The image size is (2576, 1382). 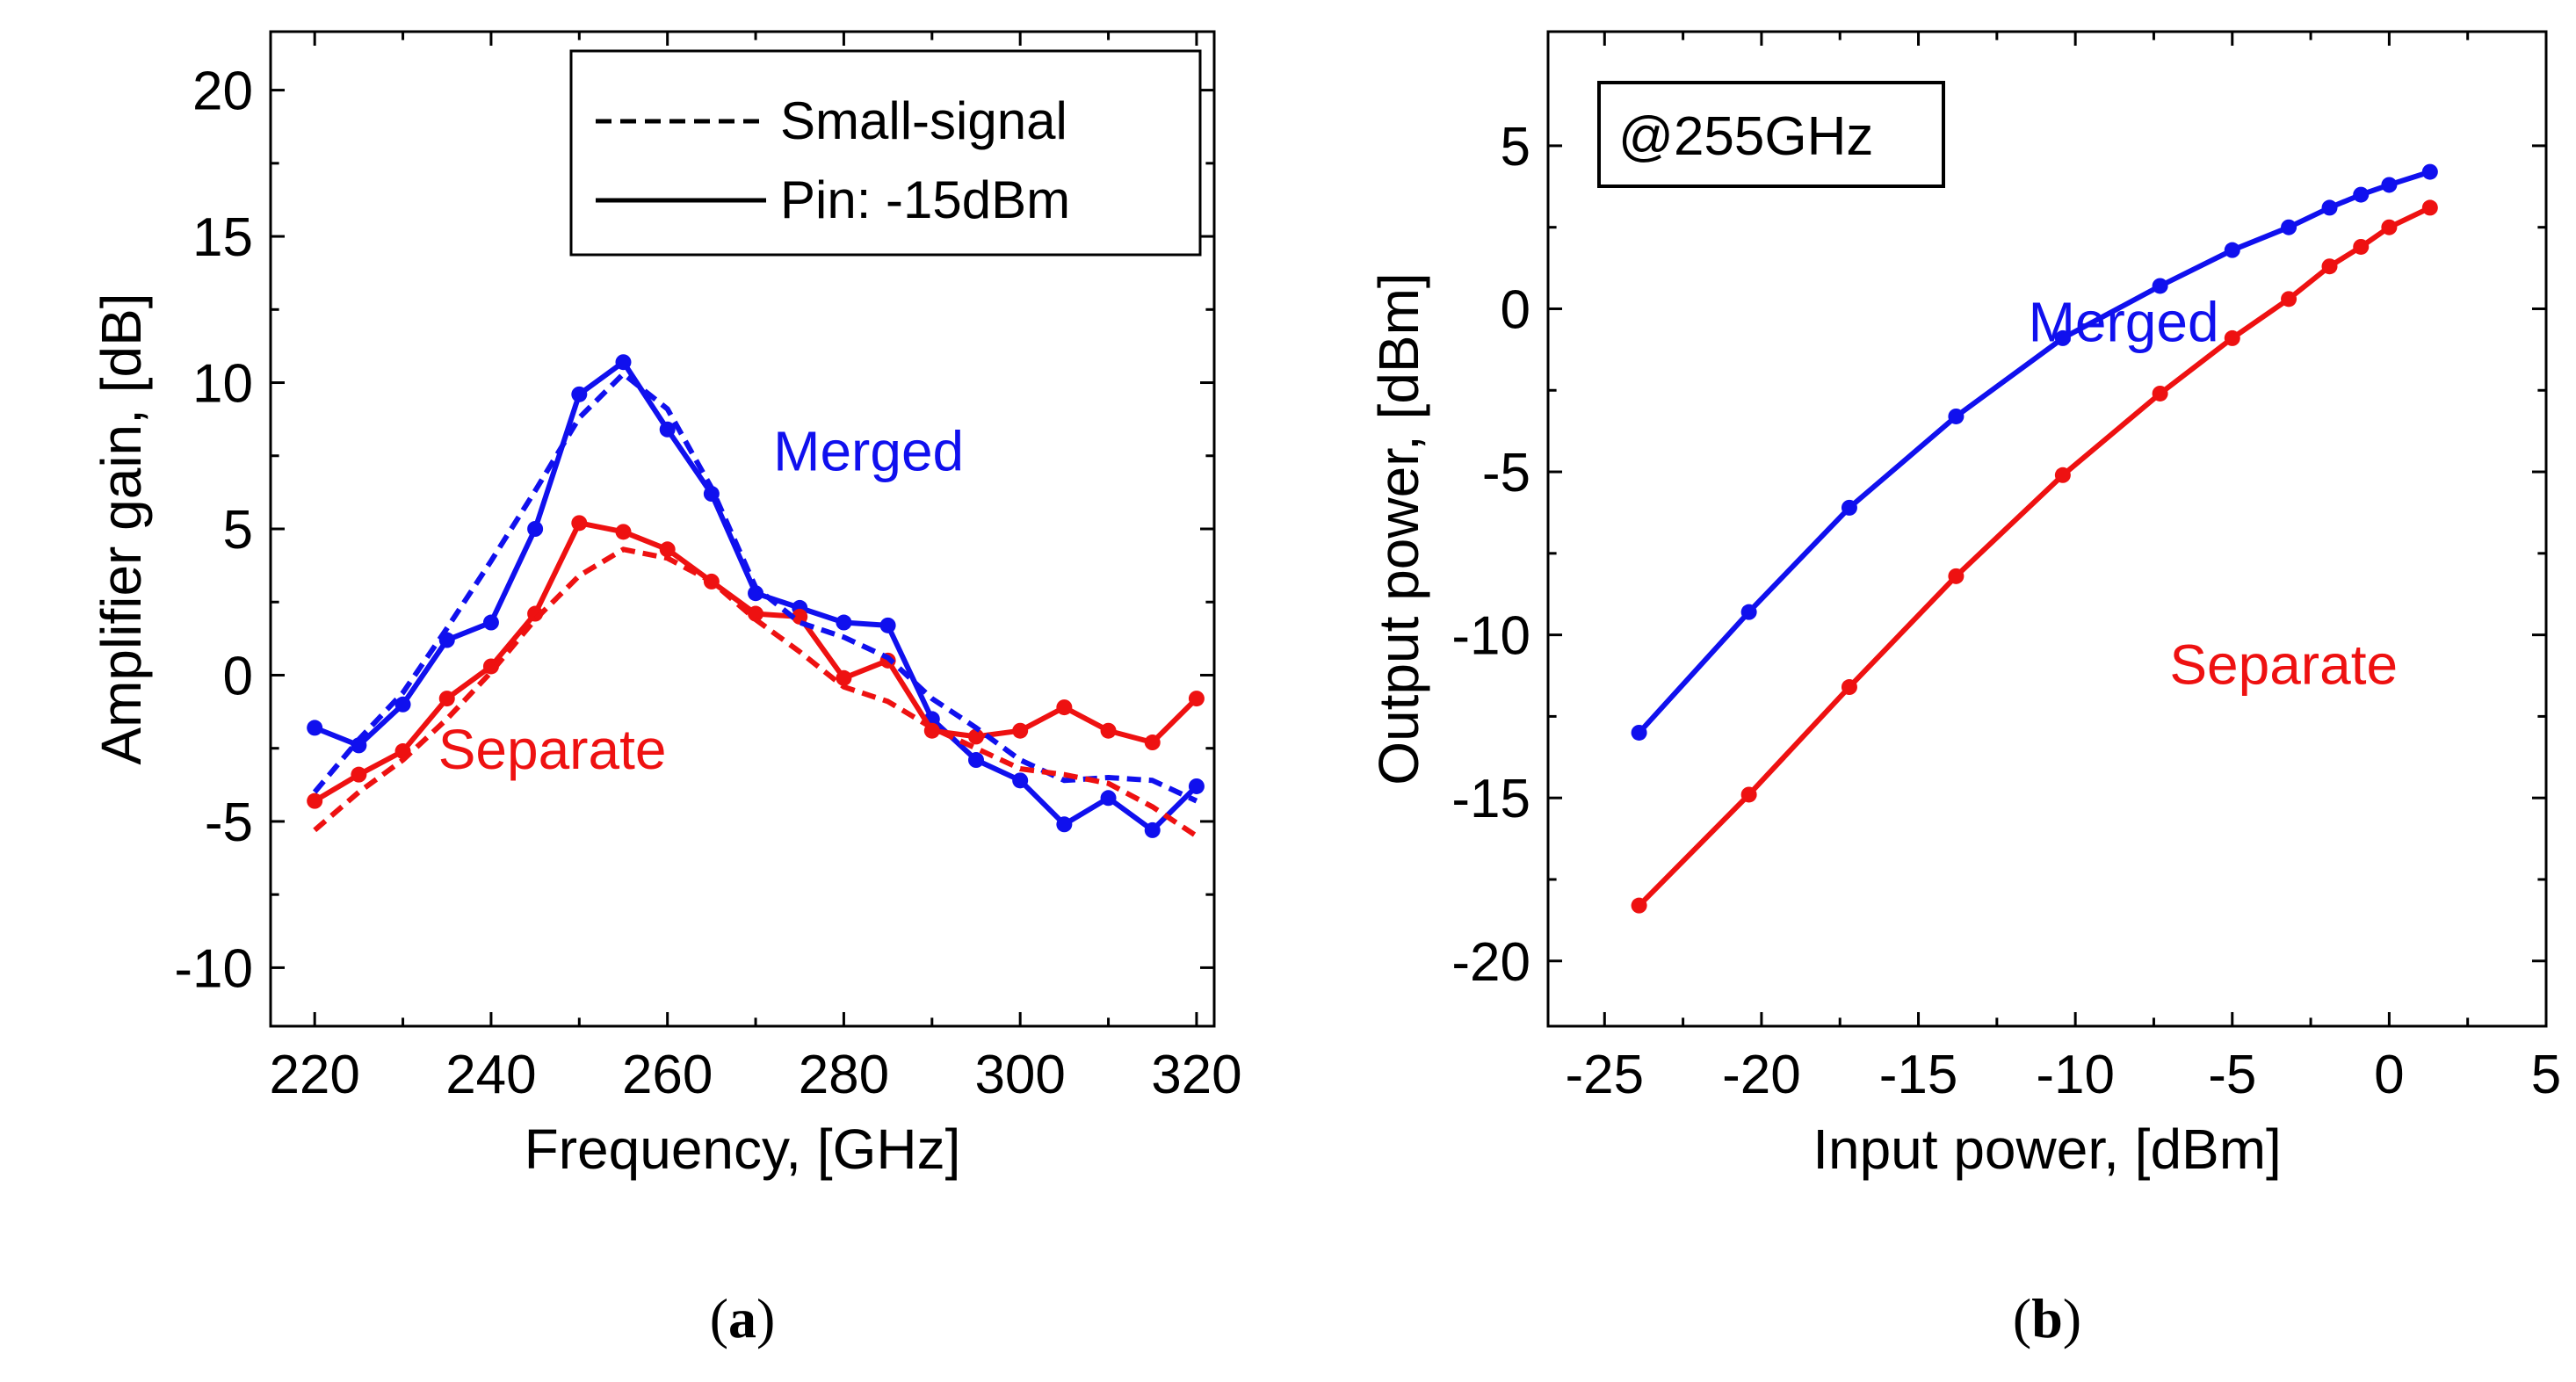 What do you see at coordinates (755, 692) in the screenshot?
I see `series-line` at bounding box center [755, 692].